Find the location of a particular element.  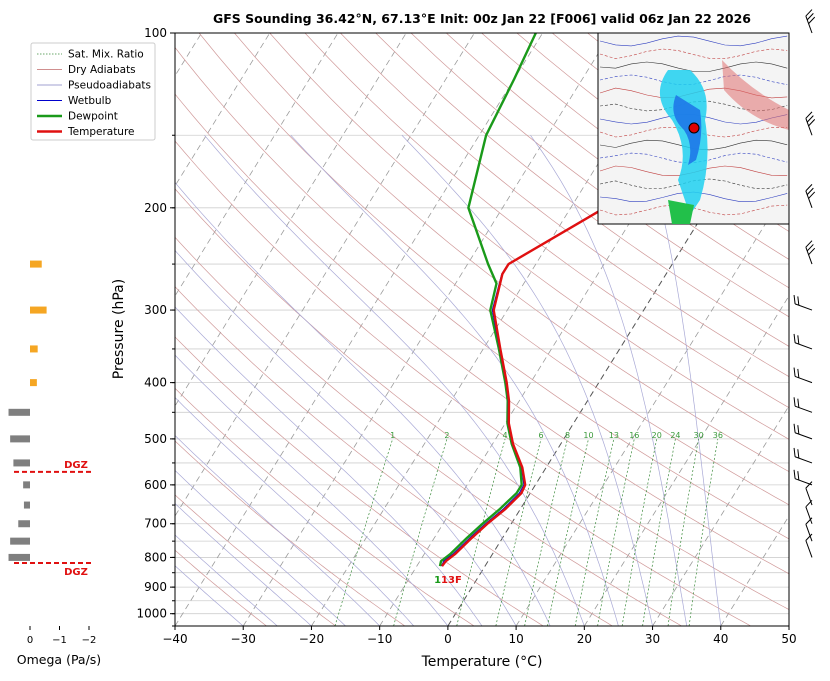

y-tick-label: 400 is located at coordinates (155, 383).